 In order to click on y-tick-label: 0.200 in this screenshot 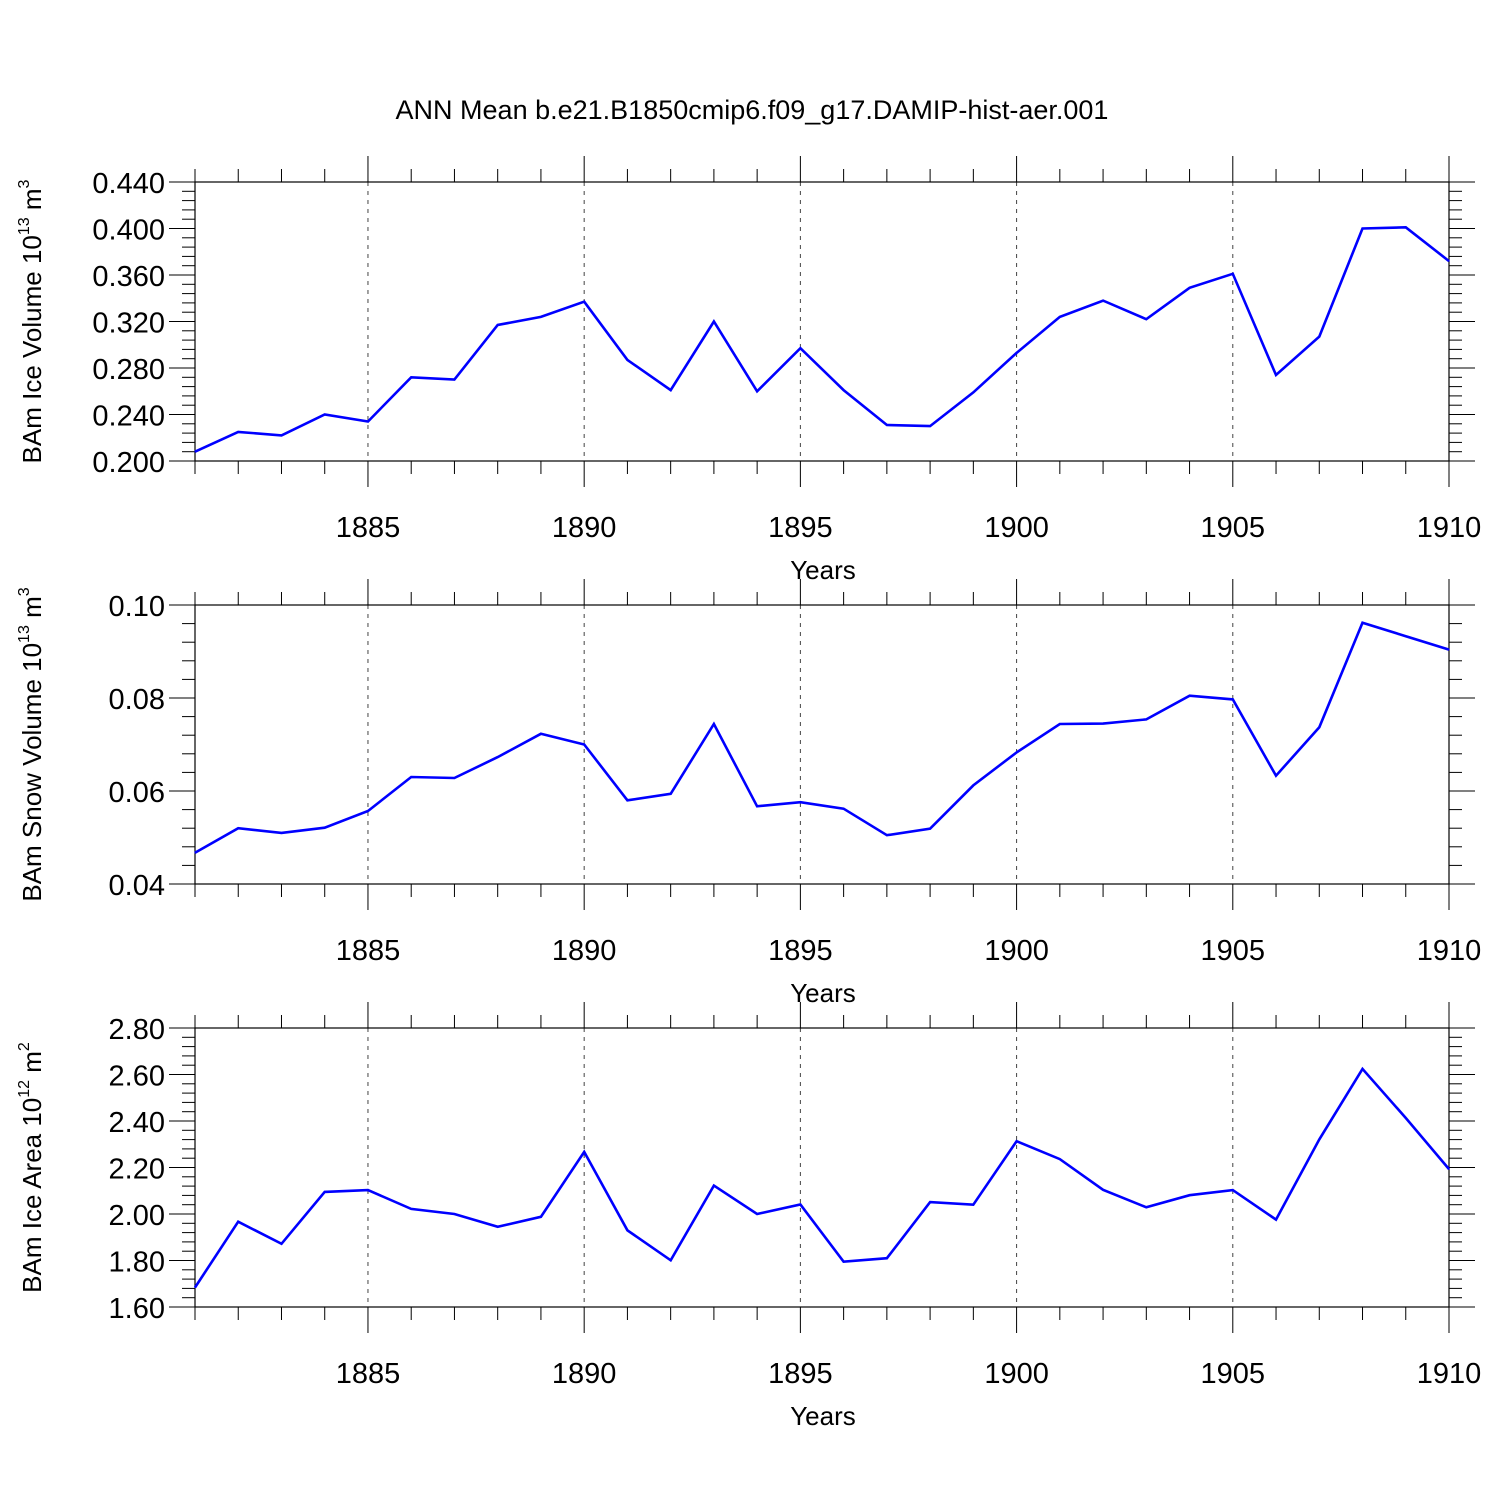, I will do `click(128, 463)`.